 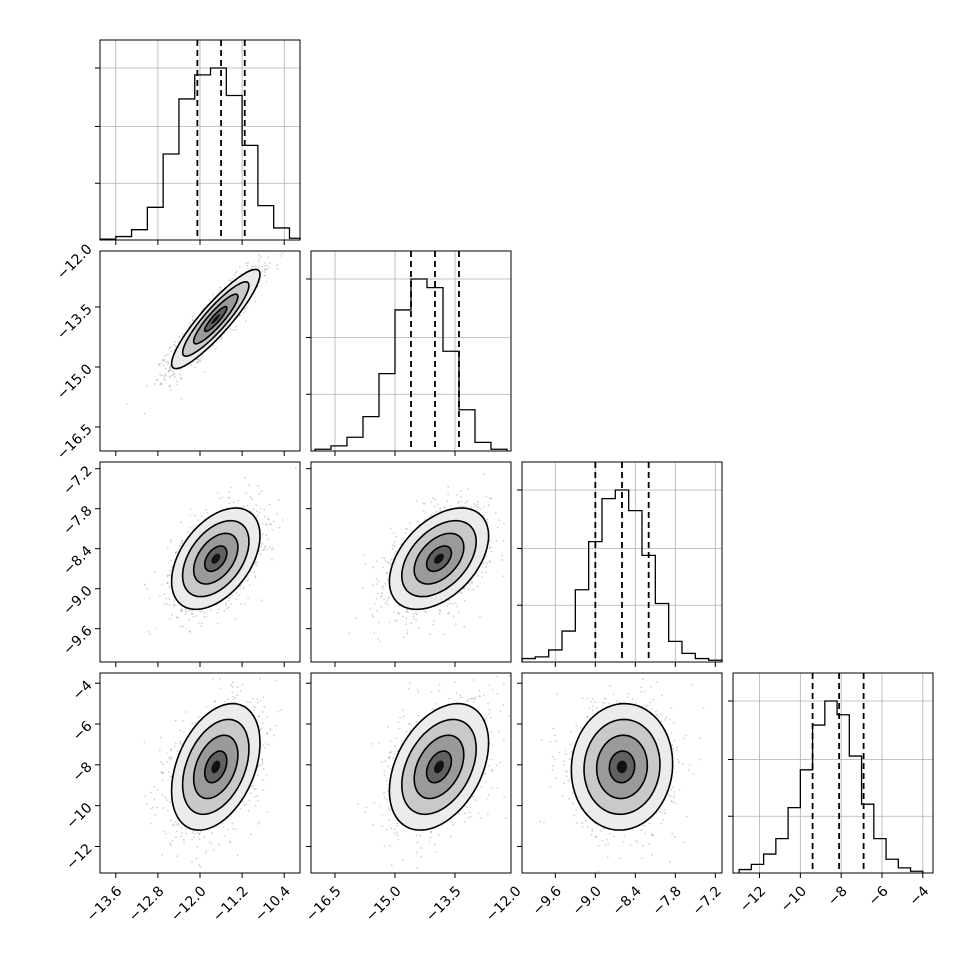 I want to click on panel-inner, so click(x=204, y=329).